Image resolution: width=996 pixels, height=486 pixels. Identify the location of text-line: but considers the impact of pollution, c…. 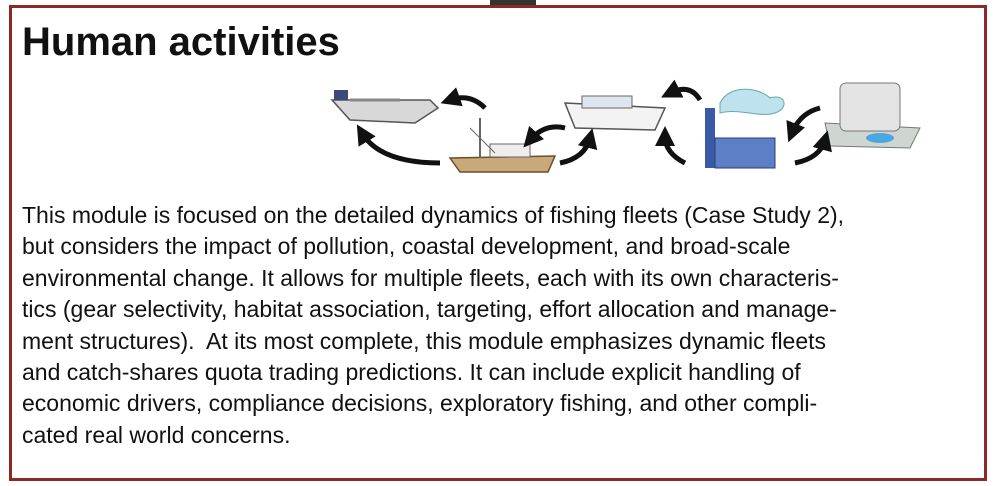
(406, 246).